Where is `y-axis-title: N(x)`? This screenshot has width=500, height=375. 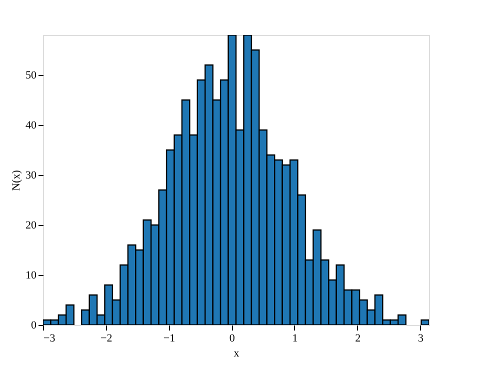 y-axis-title: N(x) is located at coordinates (16, 180).